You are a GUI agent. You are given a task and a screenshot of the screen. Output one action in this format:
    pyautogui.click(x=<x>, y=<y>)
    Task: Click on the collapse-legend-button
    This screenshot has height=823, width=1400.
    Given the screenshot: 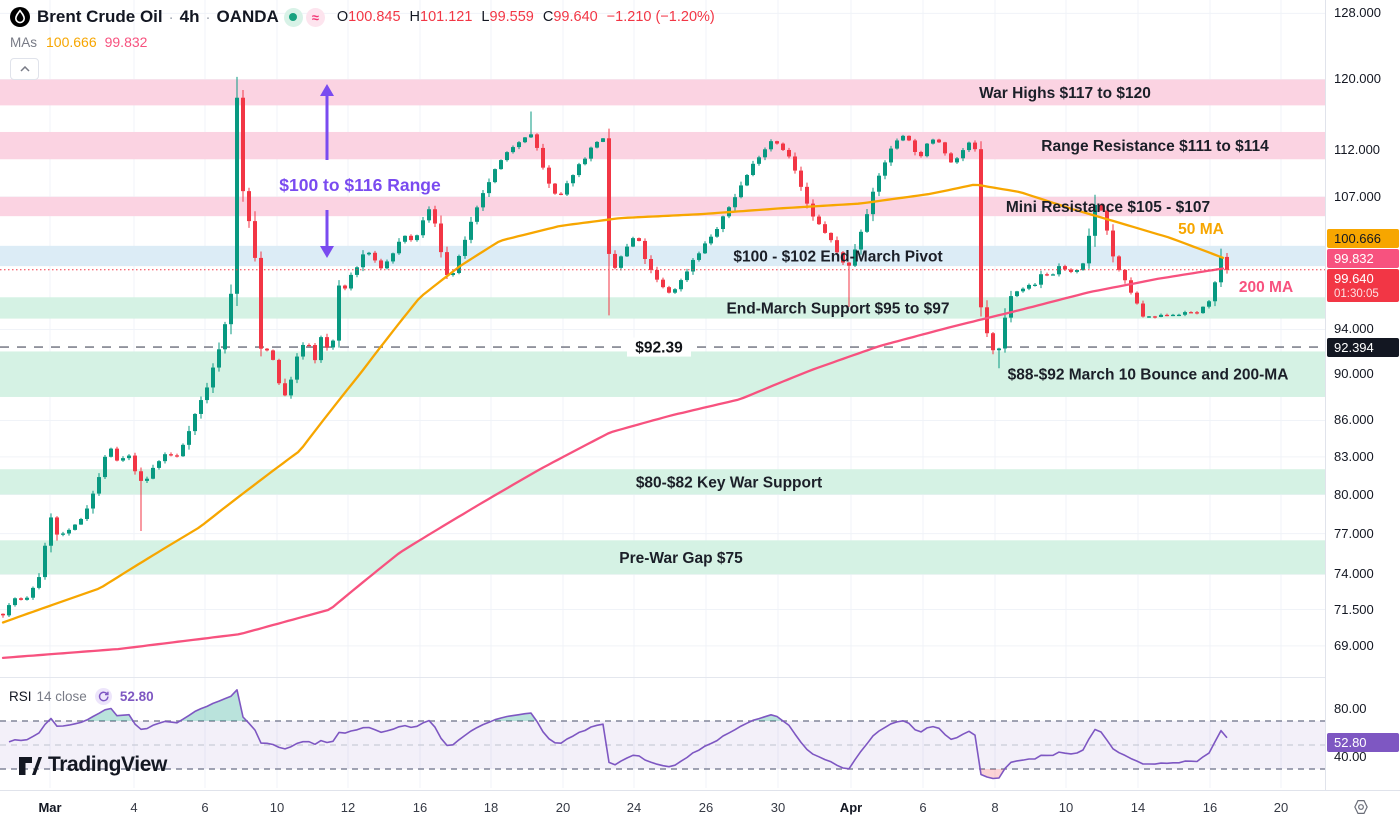 What is the action you would take?
    pyautogui.click(x=24, y=69)
    